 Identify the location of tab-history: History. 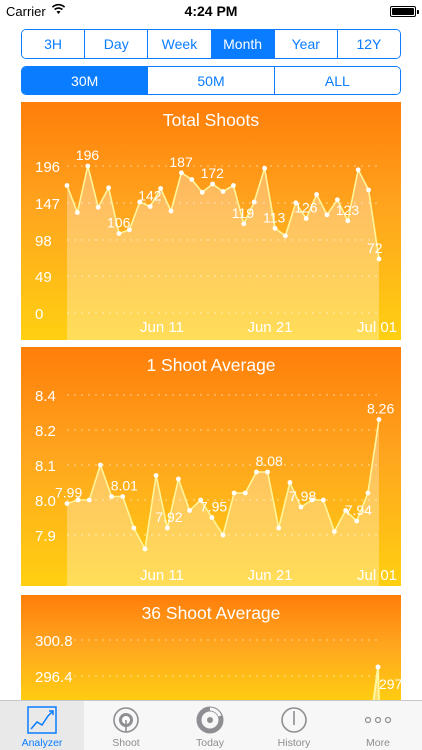
(294, 725).